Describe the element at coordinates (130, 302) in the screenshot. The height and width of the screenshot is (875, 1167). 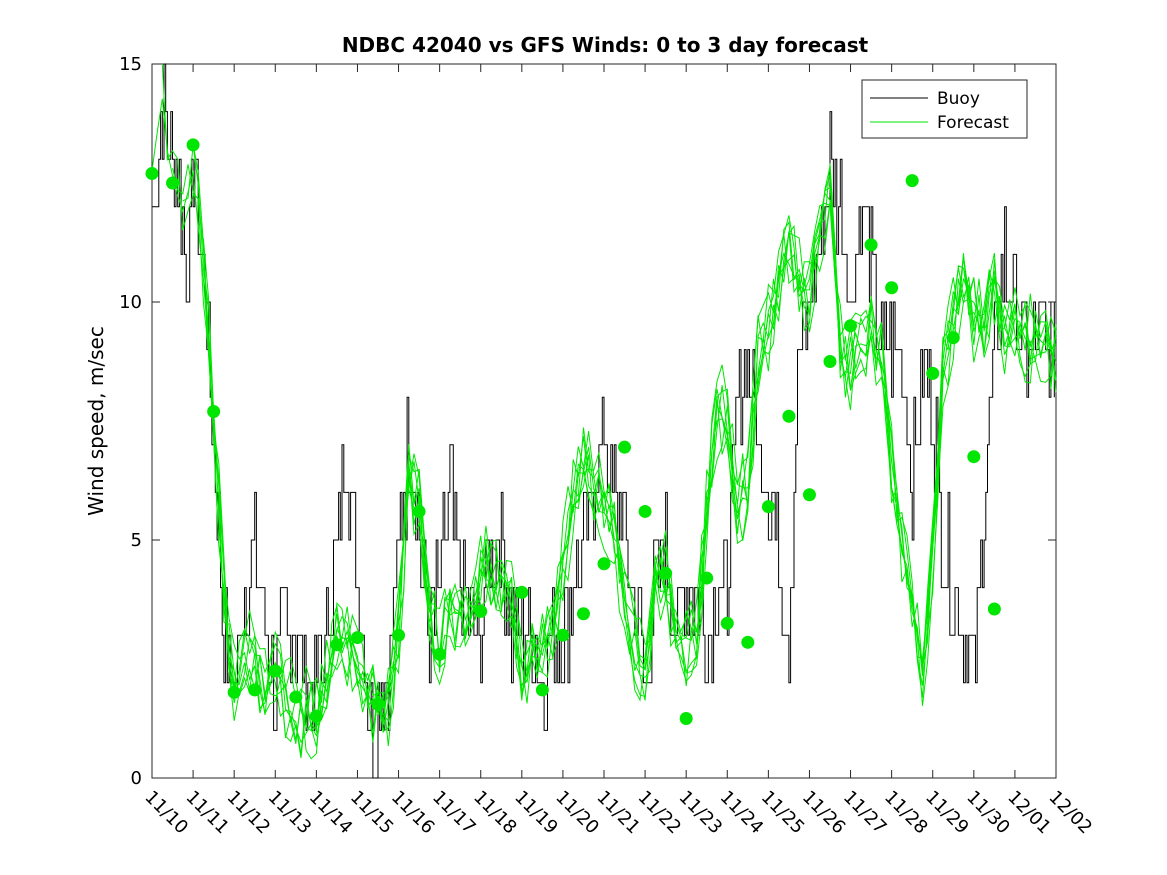
I see `y-tick-label: 10` at that location.